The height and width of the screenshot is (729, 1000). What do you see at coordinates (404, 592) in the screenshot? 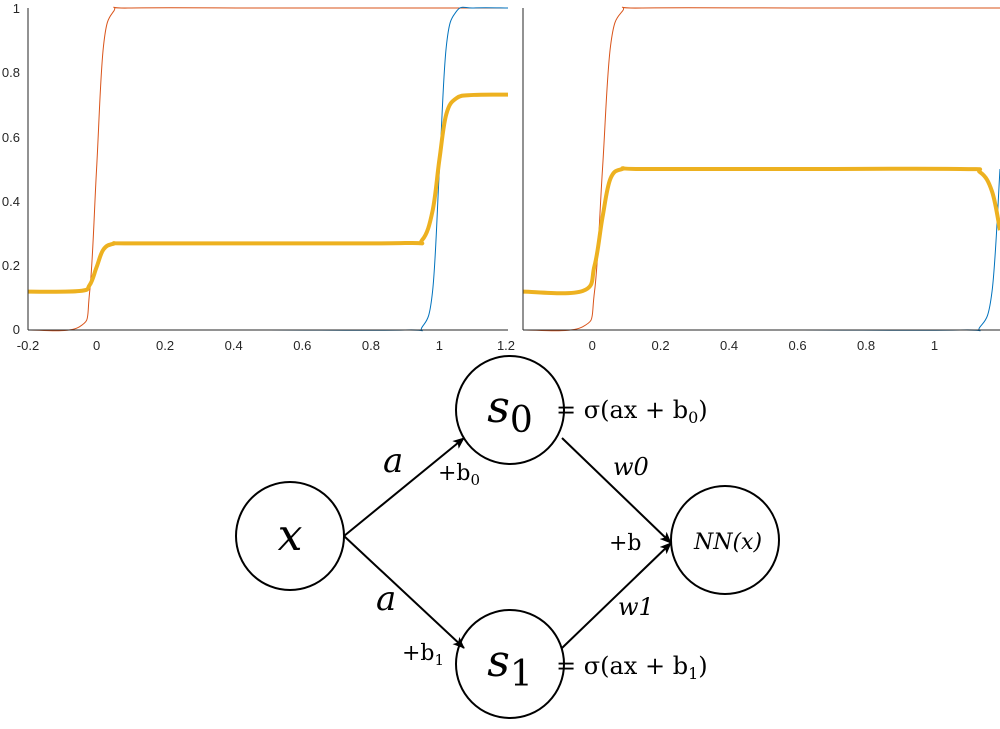
I see `edge-x-s1` at bounding box center [404, 592].